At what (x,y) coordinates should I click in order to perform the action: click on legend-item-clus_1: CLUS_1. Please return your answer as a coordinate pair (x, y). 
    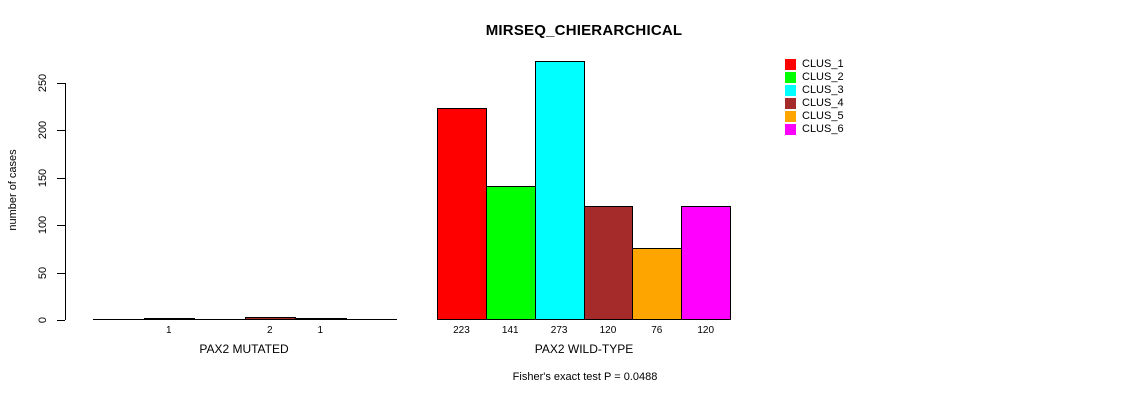
    Looking at the image, I should click on (814, 64).